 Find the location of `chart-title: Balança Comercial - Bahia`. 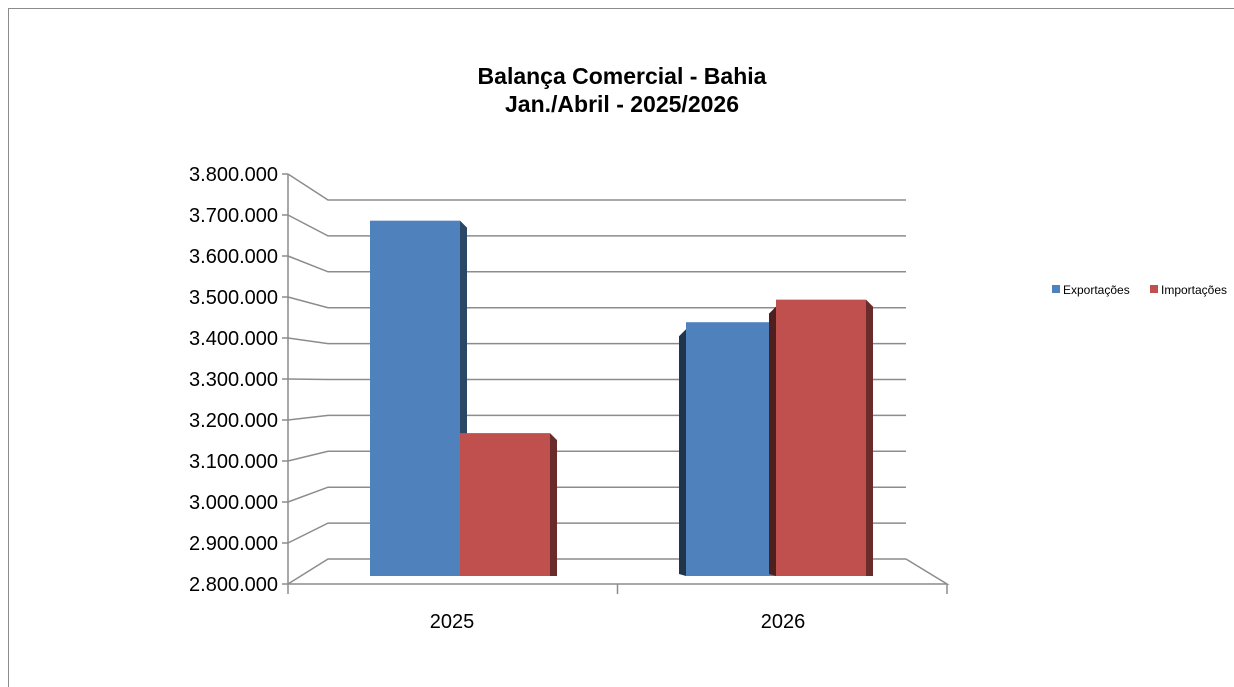

chart-title: Balança Comercial - Bahia is located at coordinates (622, 76).